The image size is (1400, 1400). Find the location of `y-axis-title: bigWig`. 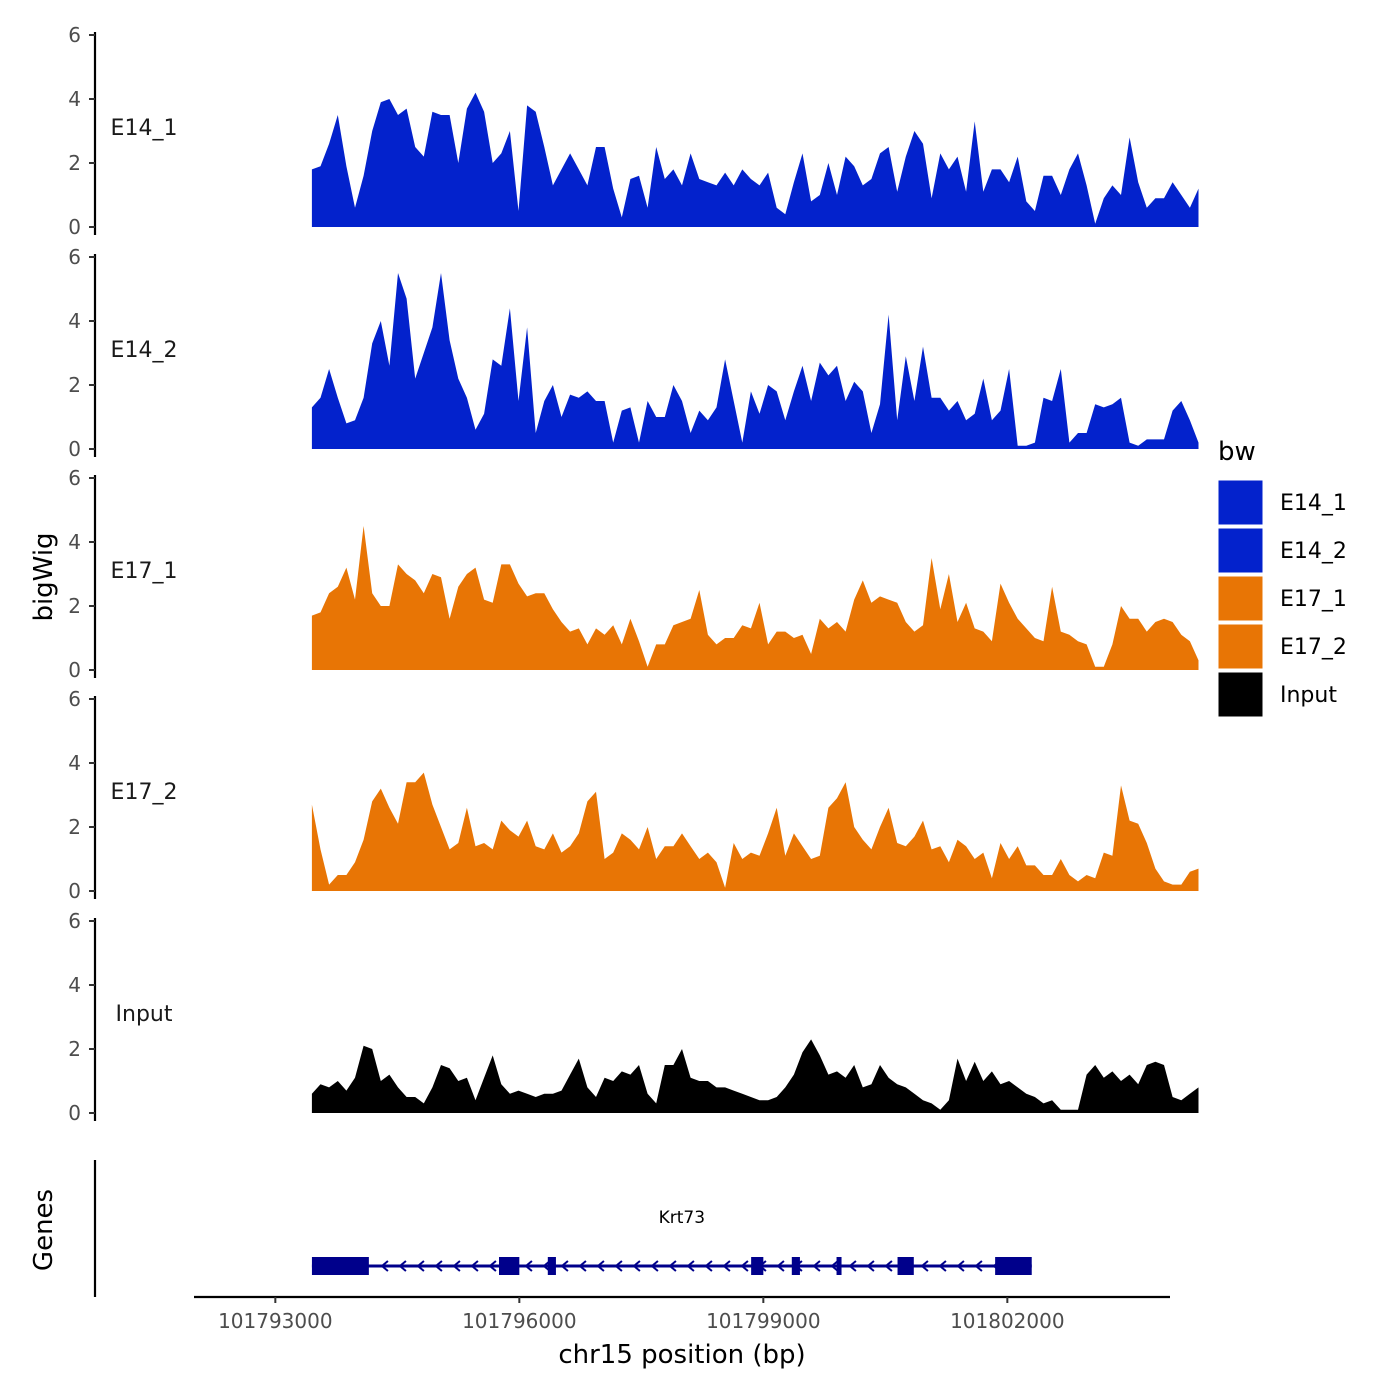

y-axis-title: bigWig is located at coordinates (44, 576).